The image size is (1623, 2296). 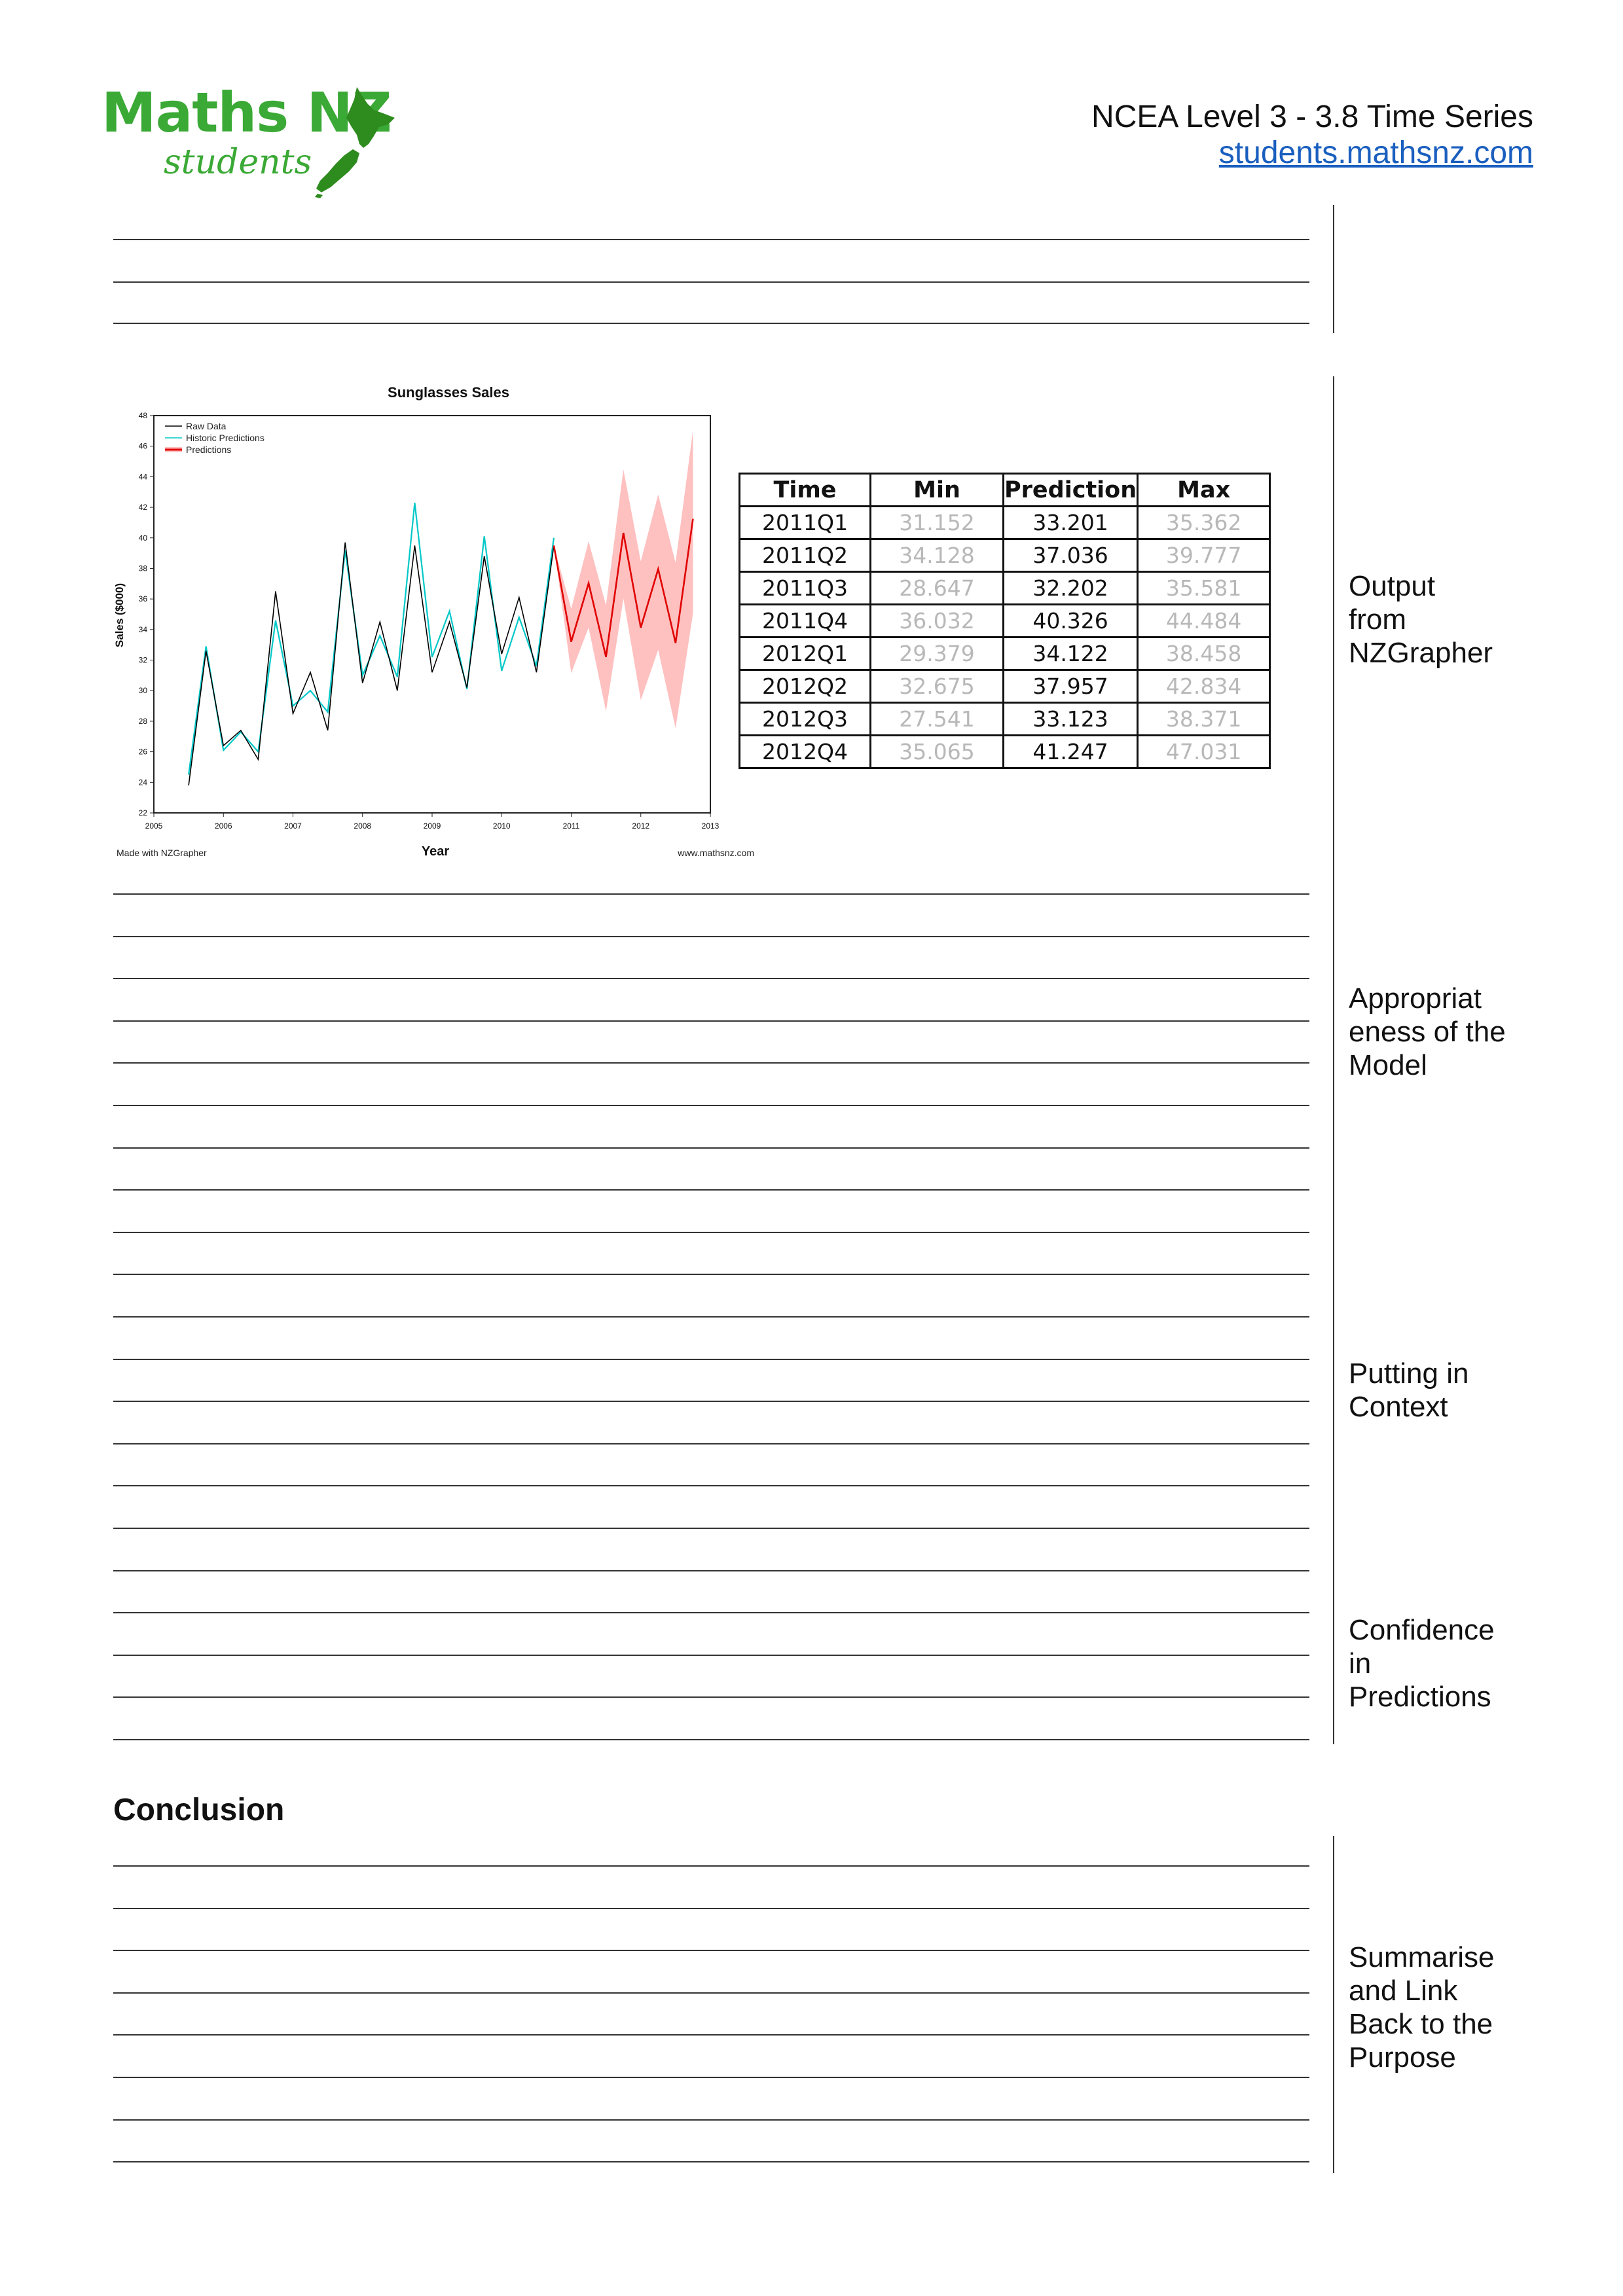 What do you see at coordinates (154, 826) in the screenshot?
I see `x-tick-label: 2005` at bounding box center [154, 826].